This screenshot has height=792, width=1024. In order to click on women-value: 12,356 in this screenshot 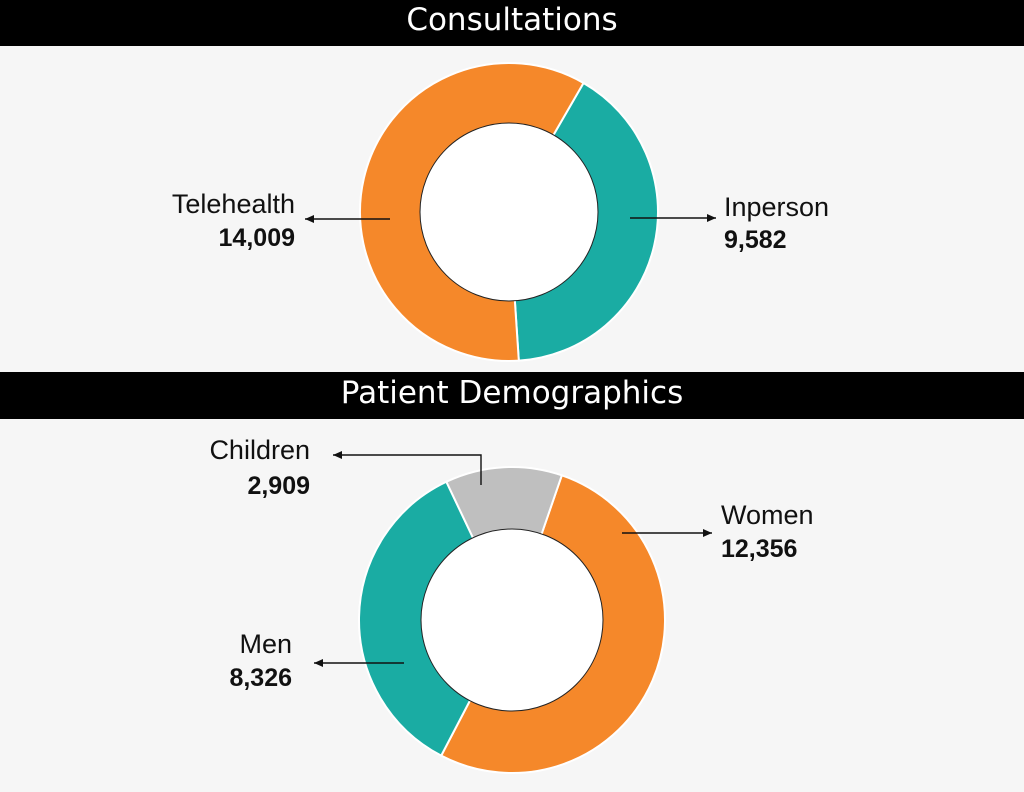, I will do `click(759, 549)`.